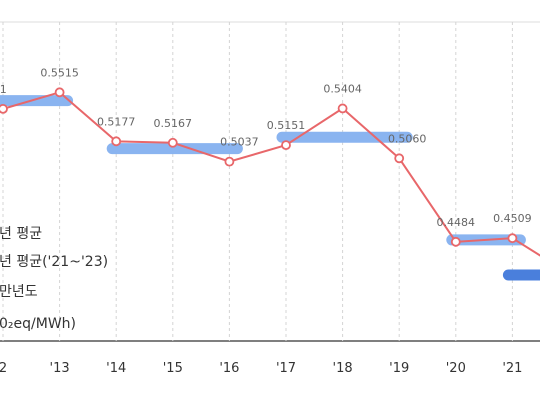 Image resolution: width=540 pixels, height=400 pixels. Describe the element at coordinates (3, 89) in the screenshot. I see `data-label: .5401` at that location.